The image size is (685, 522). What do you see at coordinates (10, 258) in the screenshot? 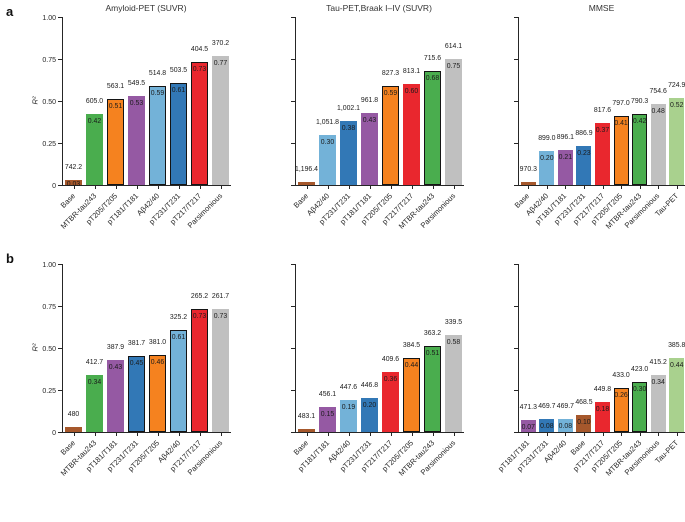
I see `panel-label-b: b` at bounding box center [10, 258].